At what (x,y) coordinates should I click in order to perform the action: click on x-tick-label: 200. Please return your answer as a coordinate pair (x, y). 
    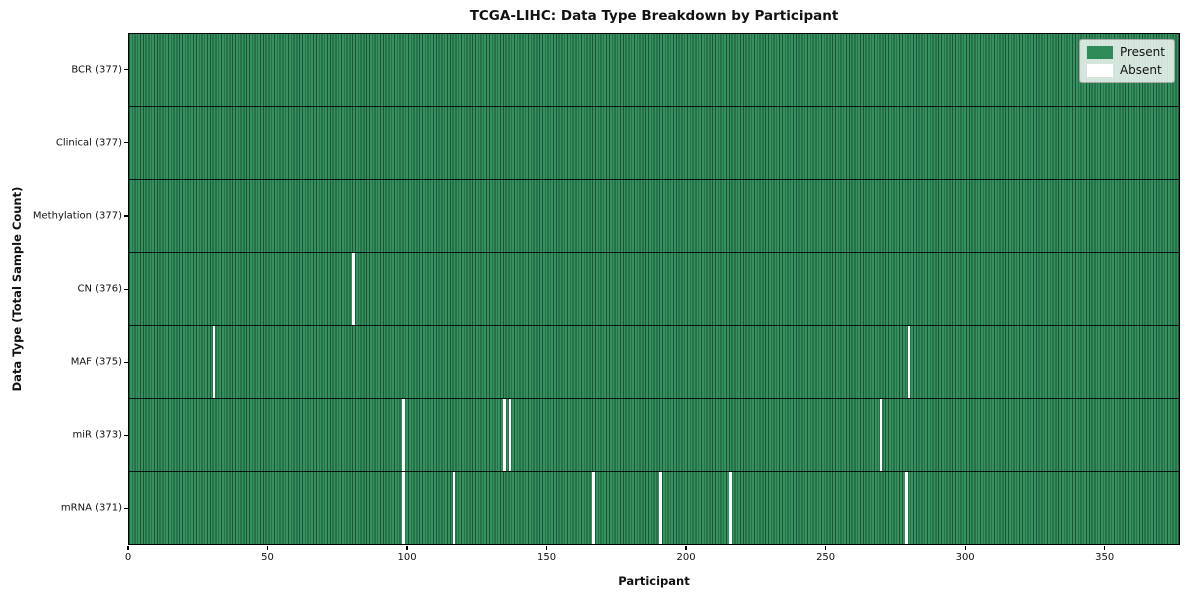
    Looking at the image, I should click on (686, 557).